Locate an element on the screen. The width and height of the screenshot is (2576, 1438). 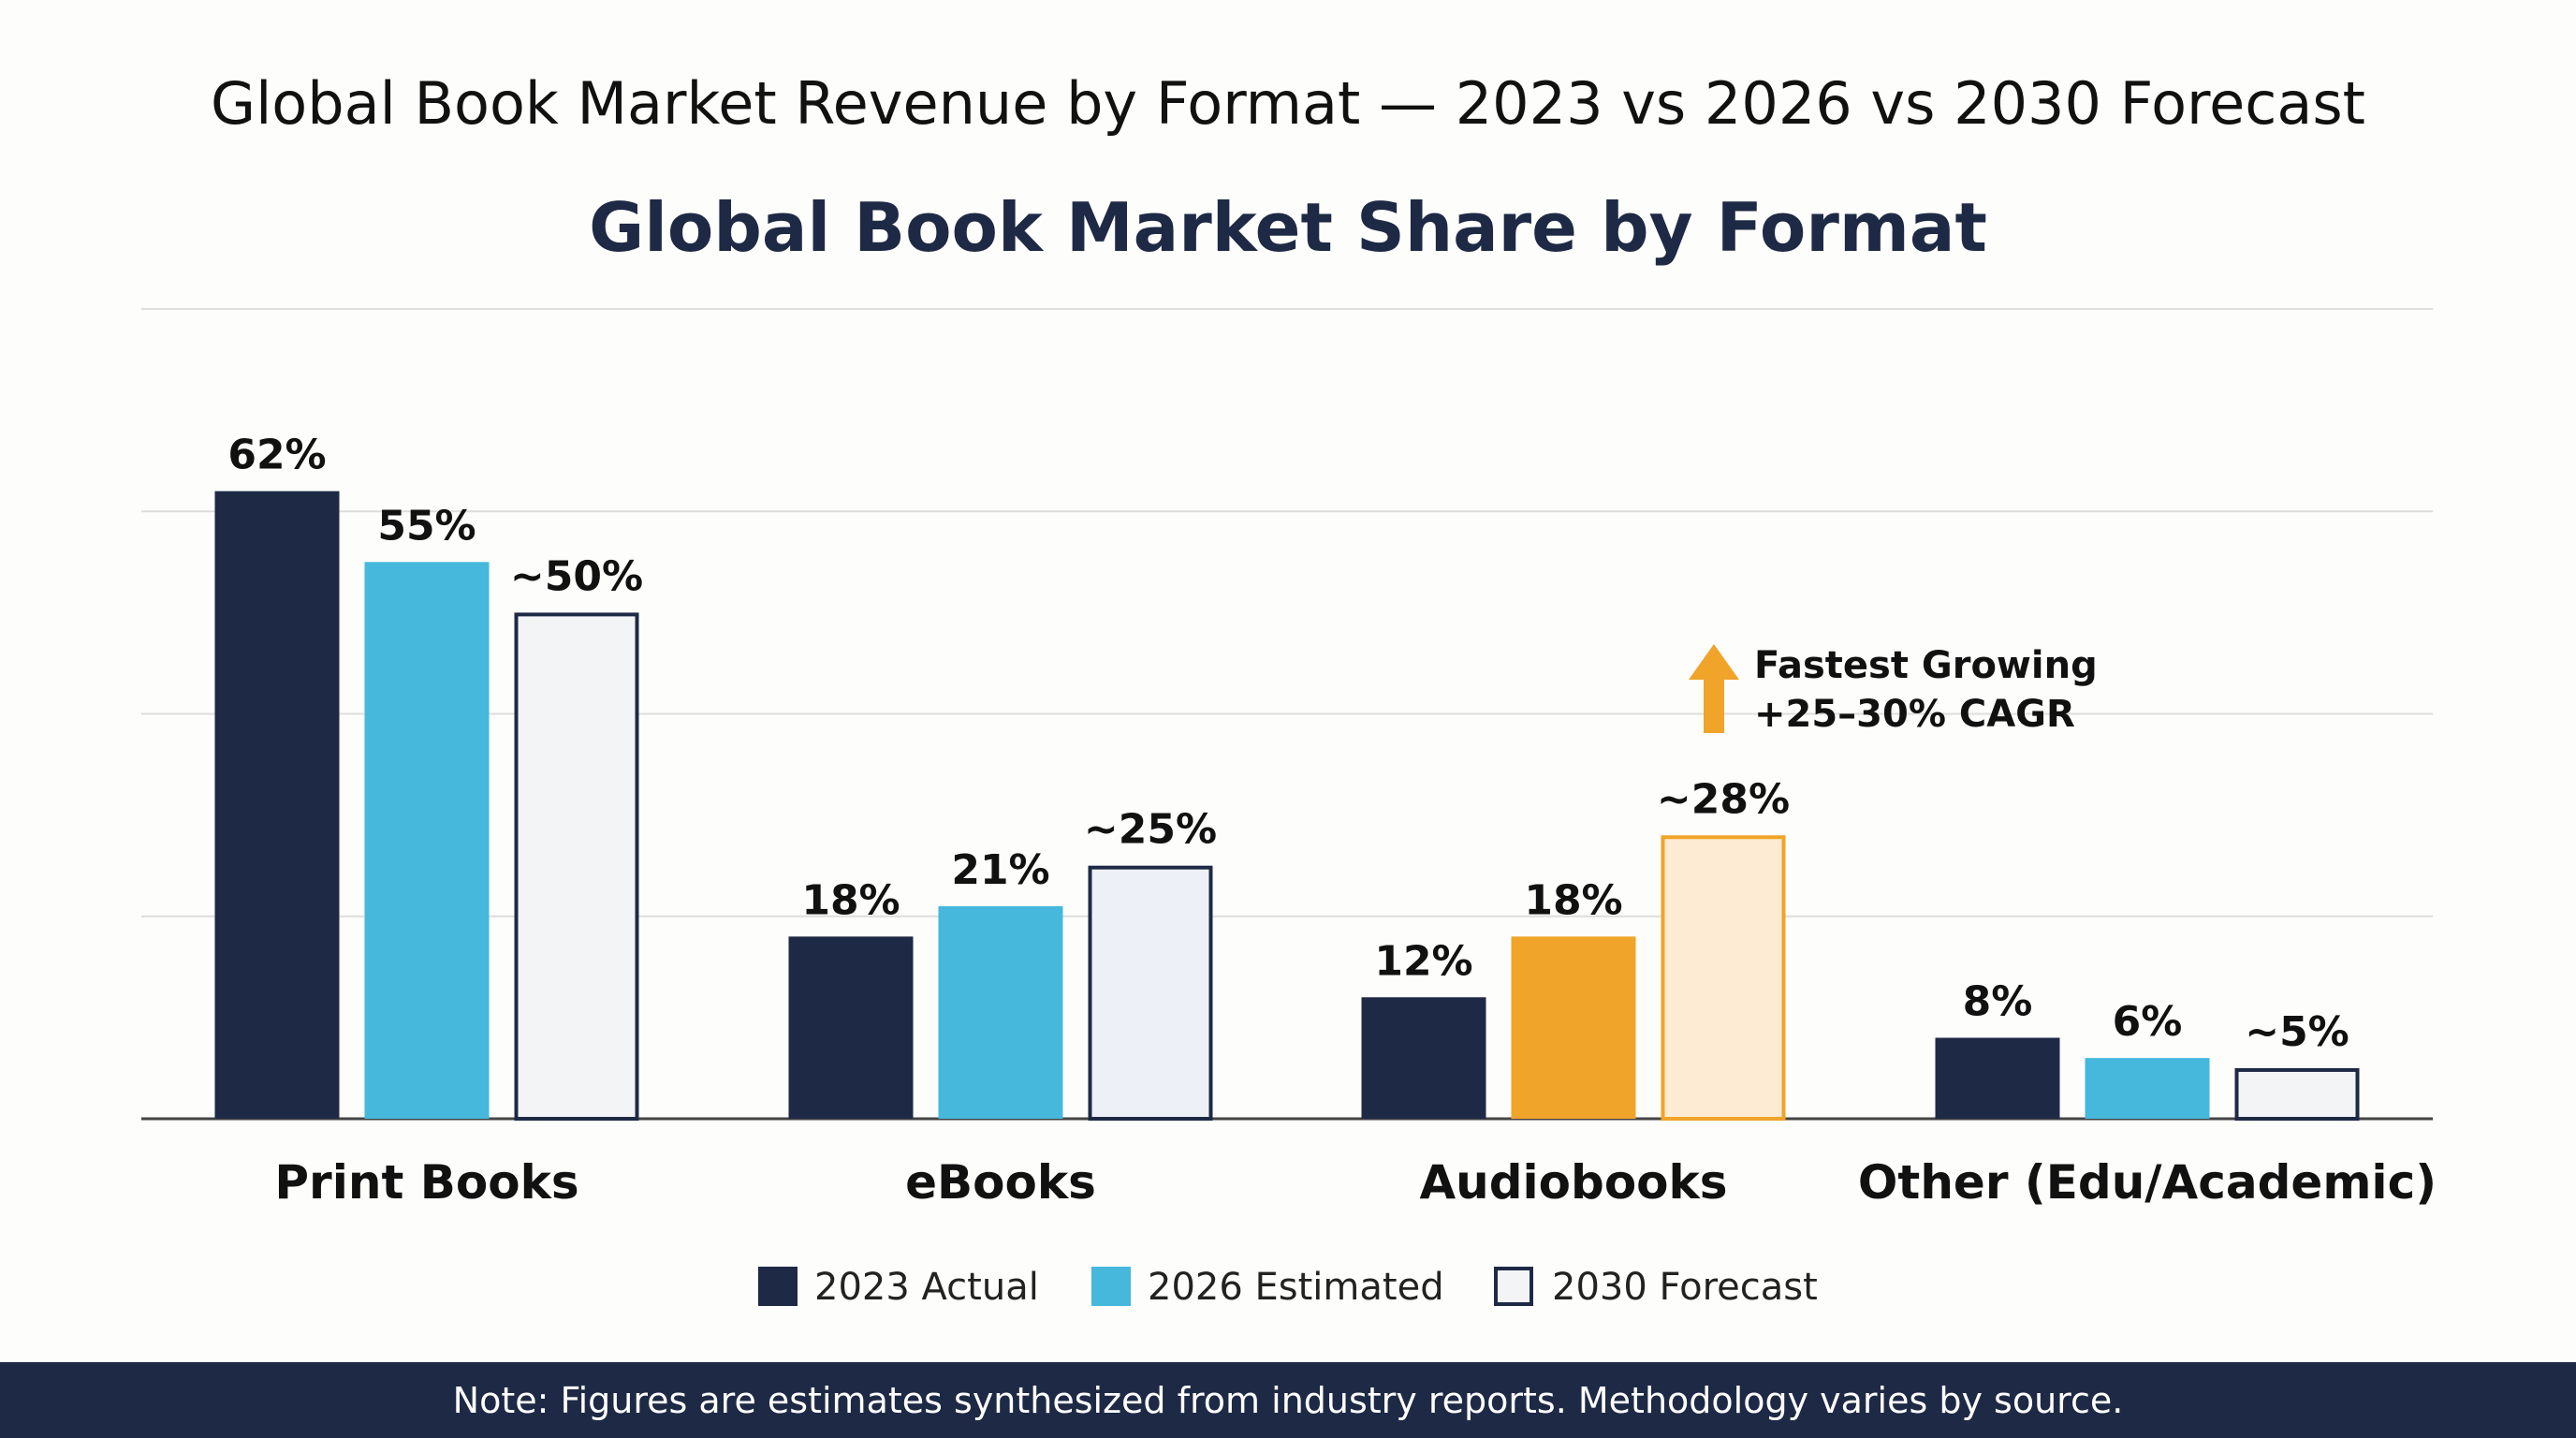
legend-label-2026: 2026 Estimated is located at coordinates (1296, 1287).